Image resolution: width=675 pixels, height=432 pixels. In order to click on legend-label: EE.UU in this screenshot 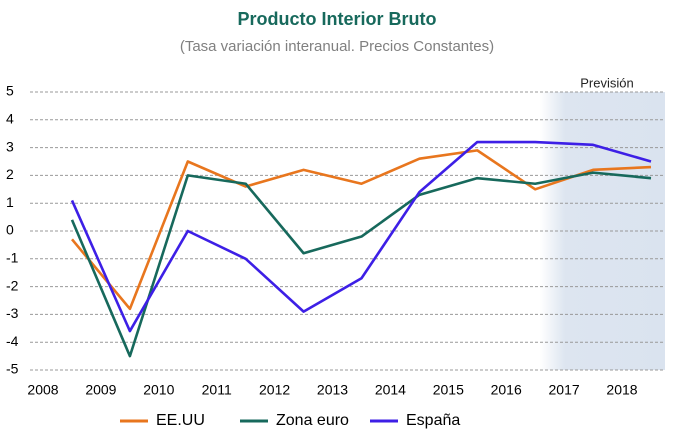, I will do `click(180, 420)`.